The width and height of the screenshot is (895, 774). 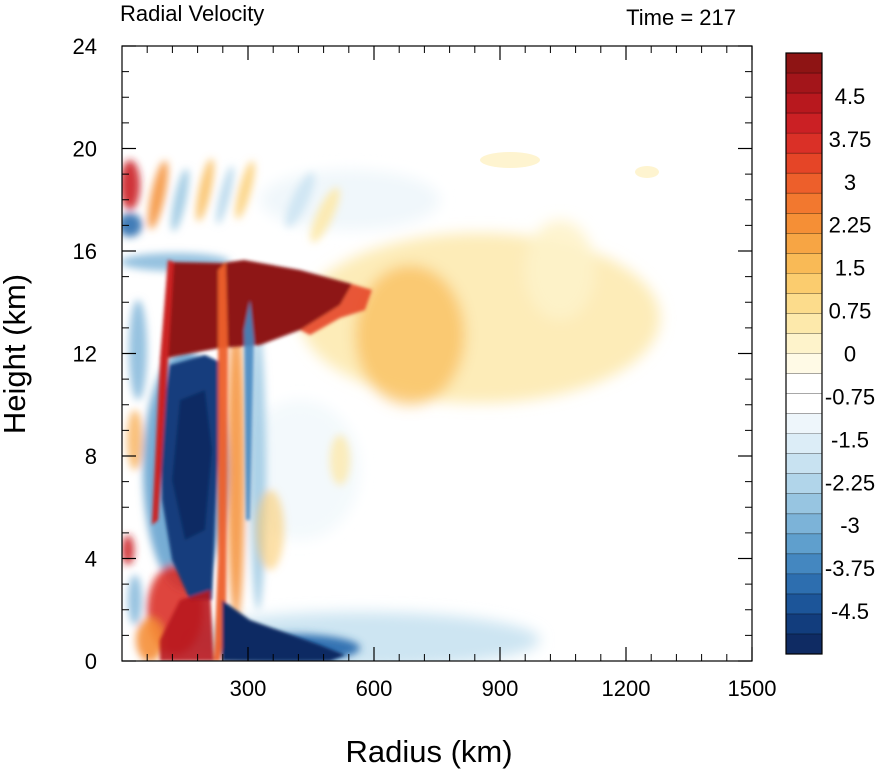 What do you see at coordinates (850, 482) in the screenshot?
I see `colorbar-label: -2.25` at bounding box center [850, 482].